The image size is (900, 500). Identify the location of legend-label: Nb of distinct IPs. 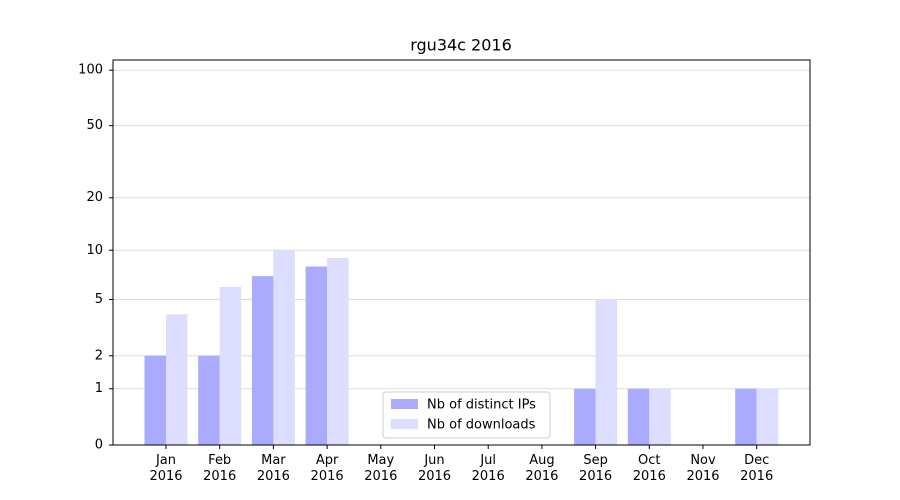
(481, 405).